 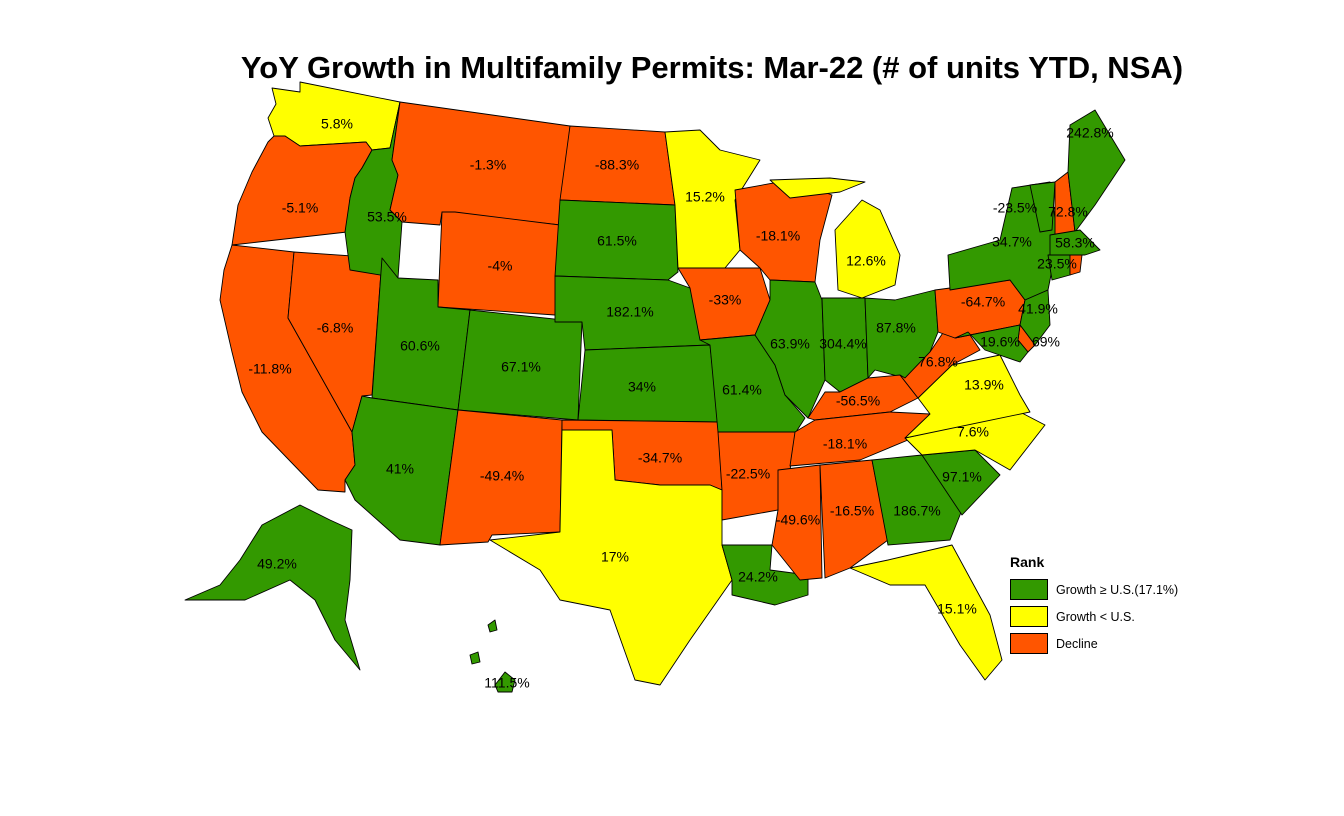 What do you see at coordinates (758, 577) in the screenshot?
I see `state-label-la: 24.2%` at bounding box center [758, 577].